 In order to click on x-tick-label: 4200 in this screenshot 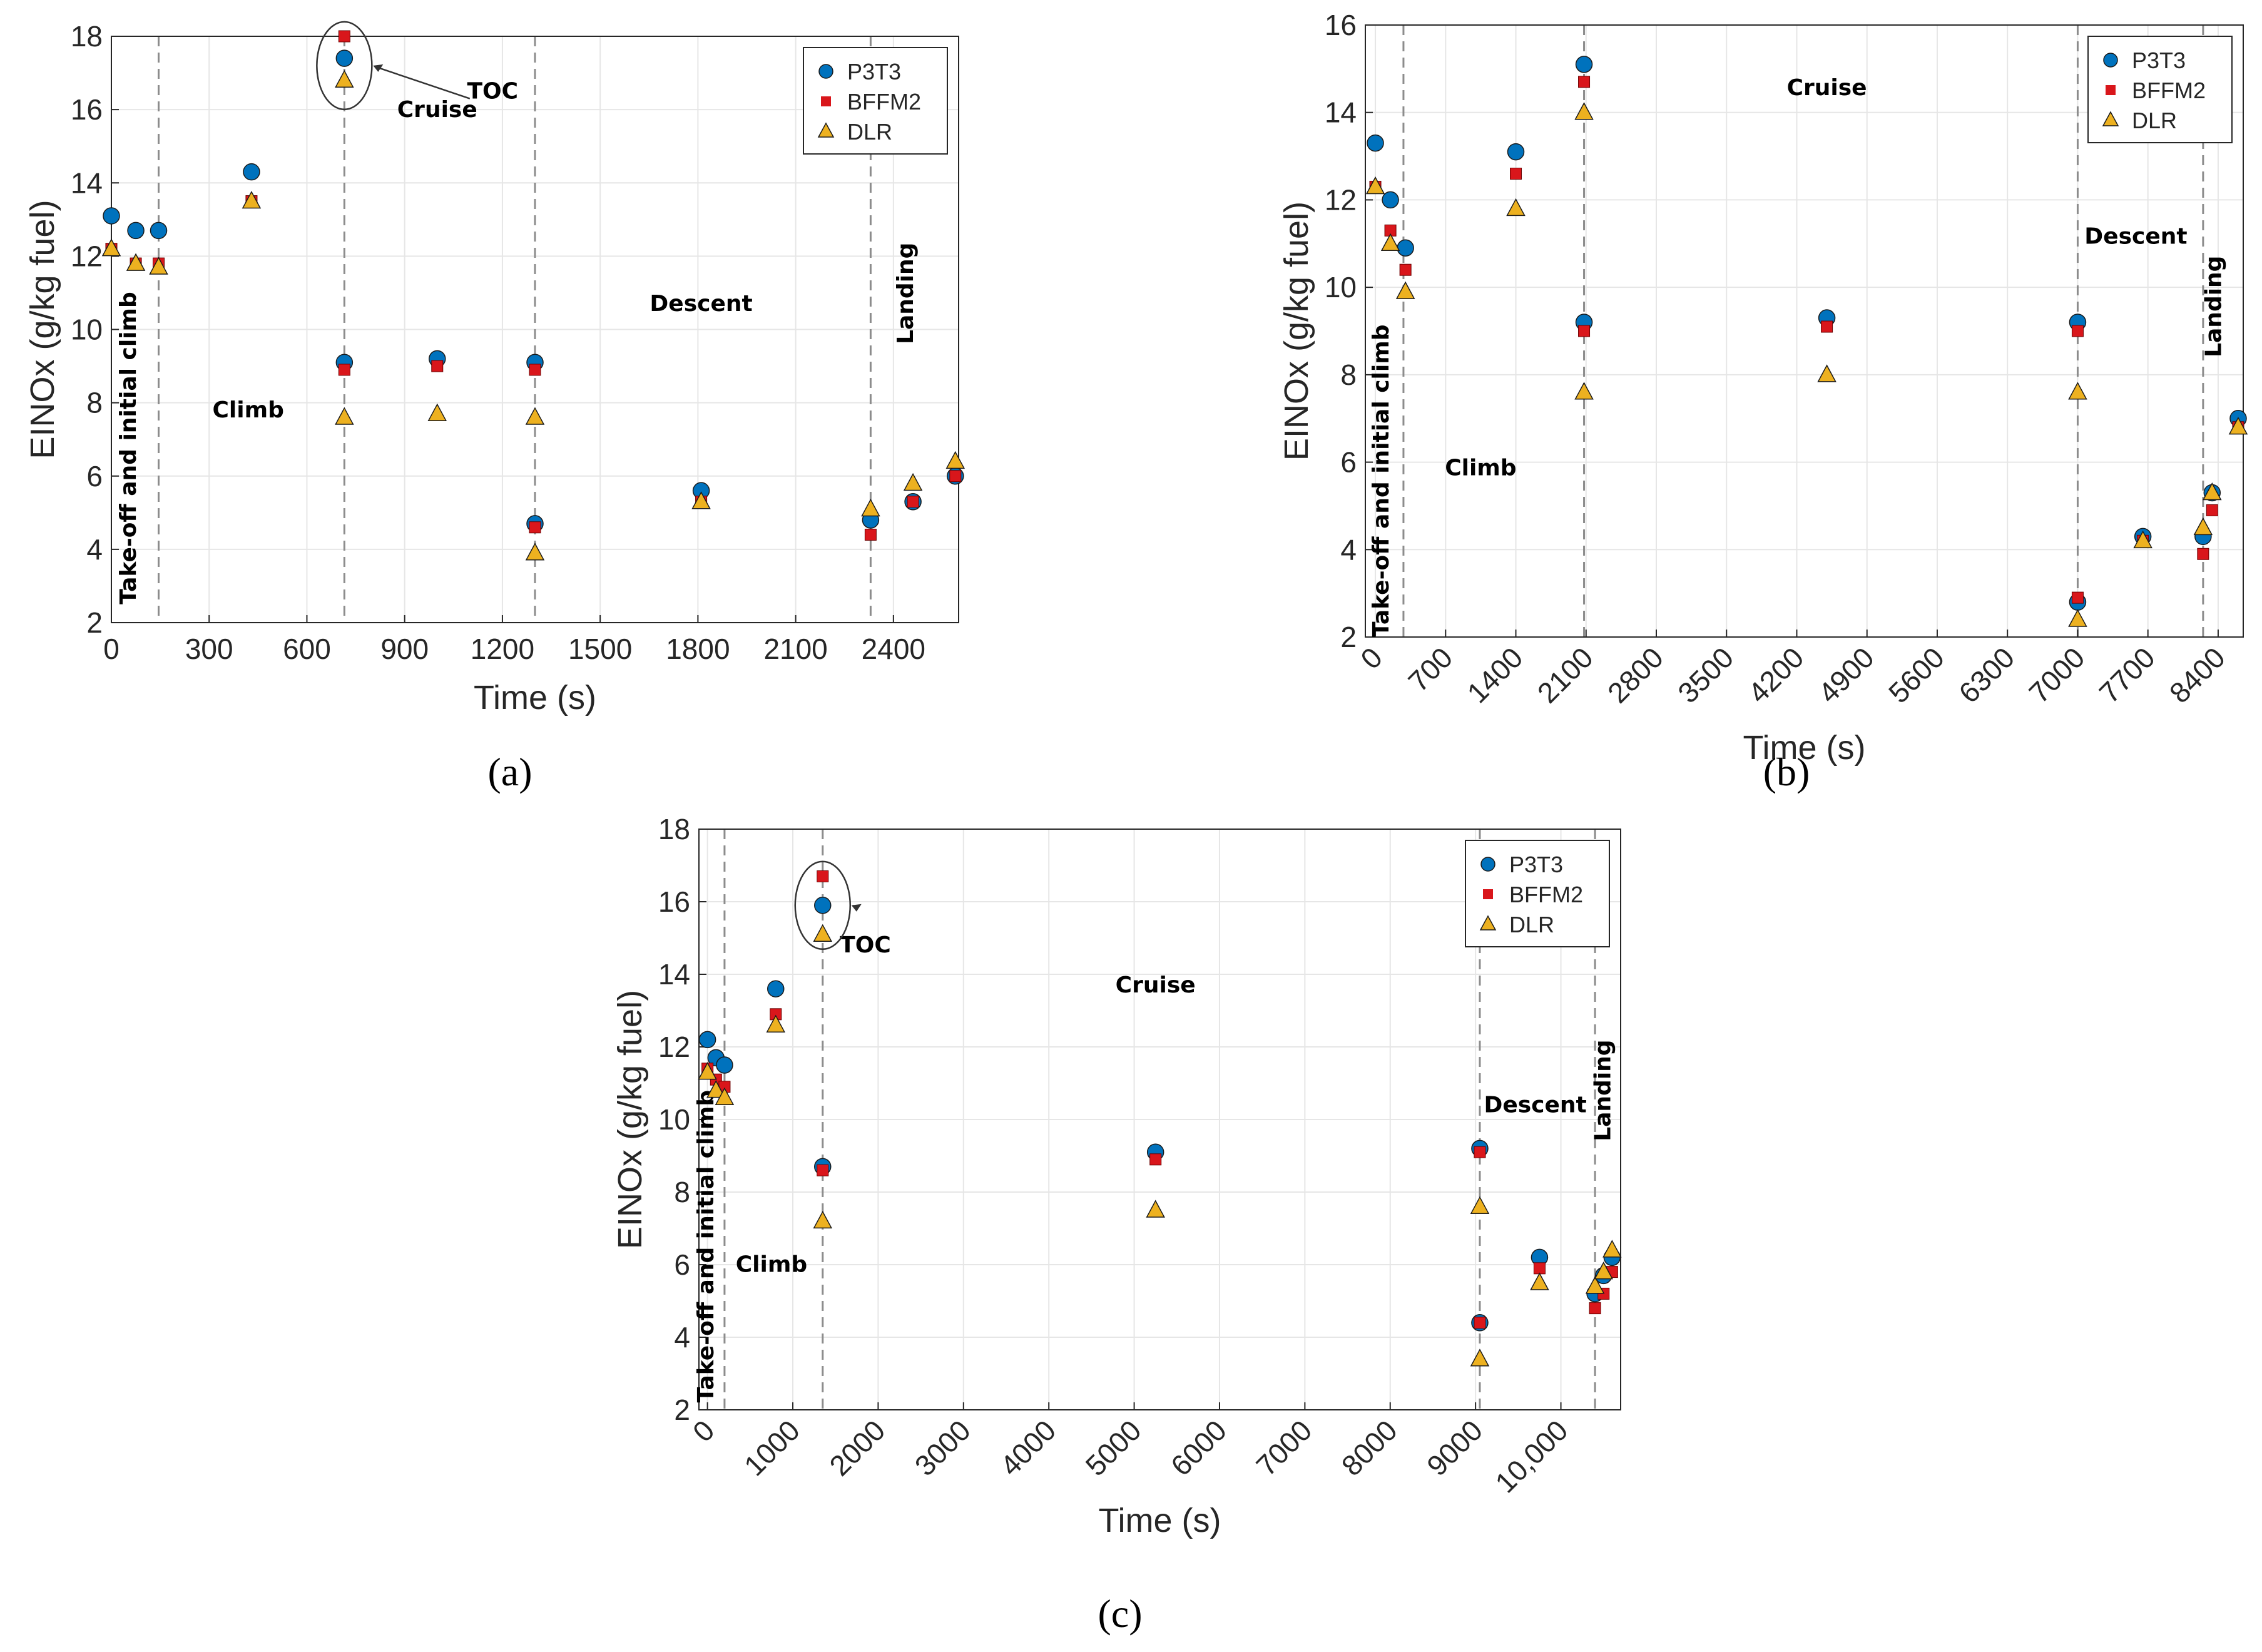, I will do `click(1775, 675)`.